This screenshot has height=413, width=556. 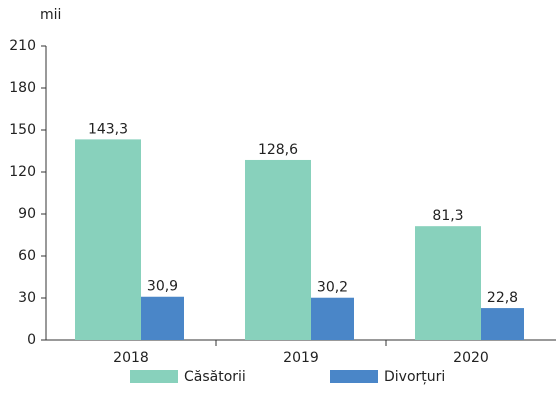 What do you see at coordinates (22, 88) in the screenshot?
I see `y-tick-label: 180` at bounding box center [22, 88].